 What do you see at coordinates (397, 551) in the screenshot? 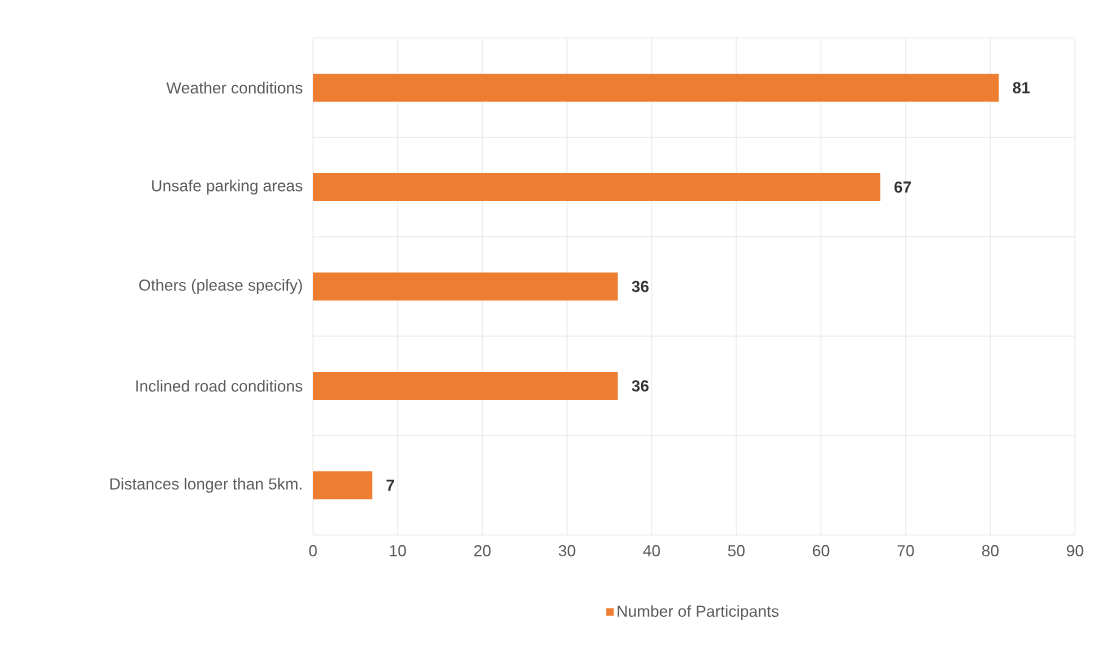
I see `x-tick-label: 10` at bounding box center [397, 551].